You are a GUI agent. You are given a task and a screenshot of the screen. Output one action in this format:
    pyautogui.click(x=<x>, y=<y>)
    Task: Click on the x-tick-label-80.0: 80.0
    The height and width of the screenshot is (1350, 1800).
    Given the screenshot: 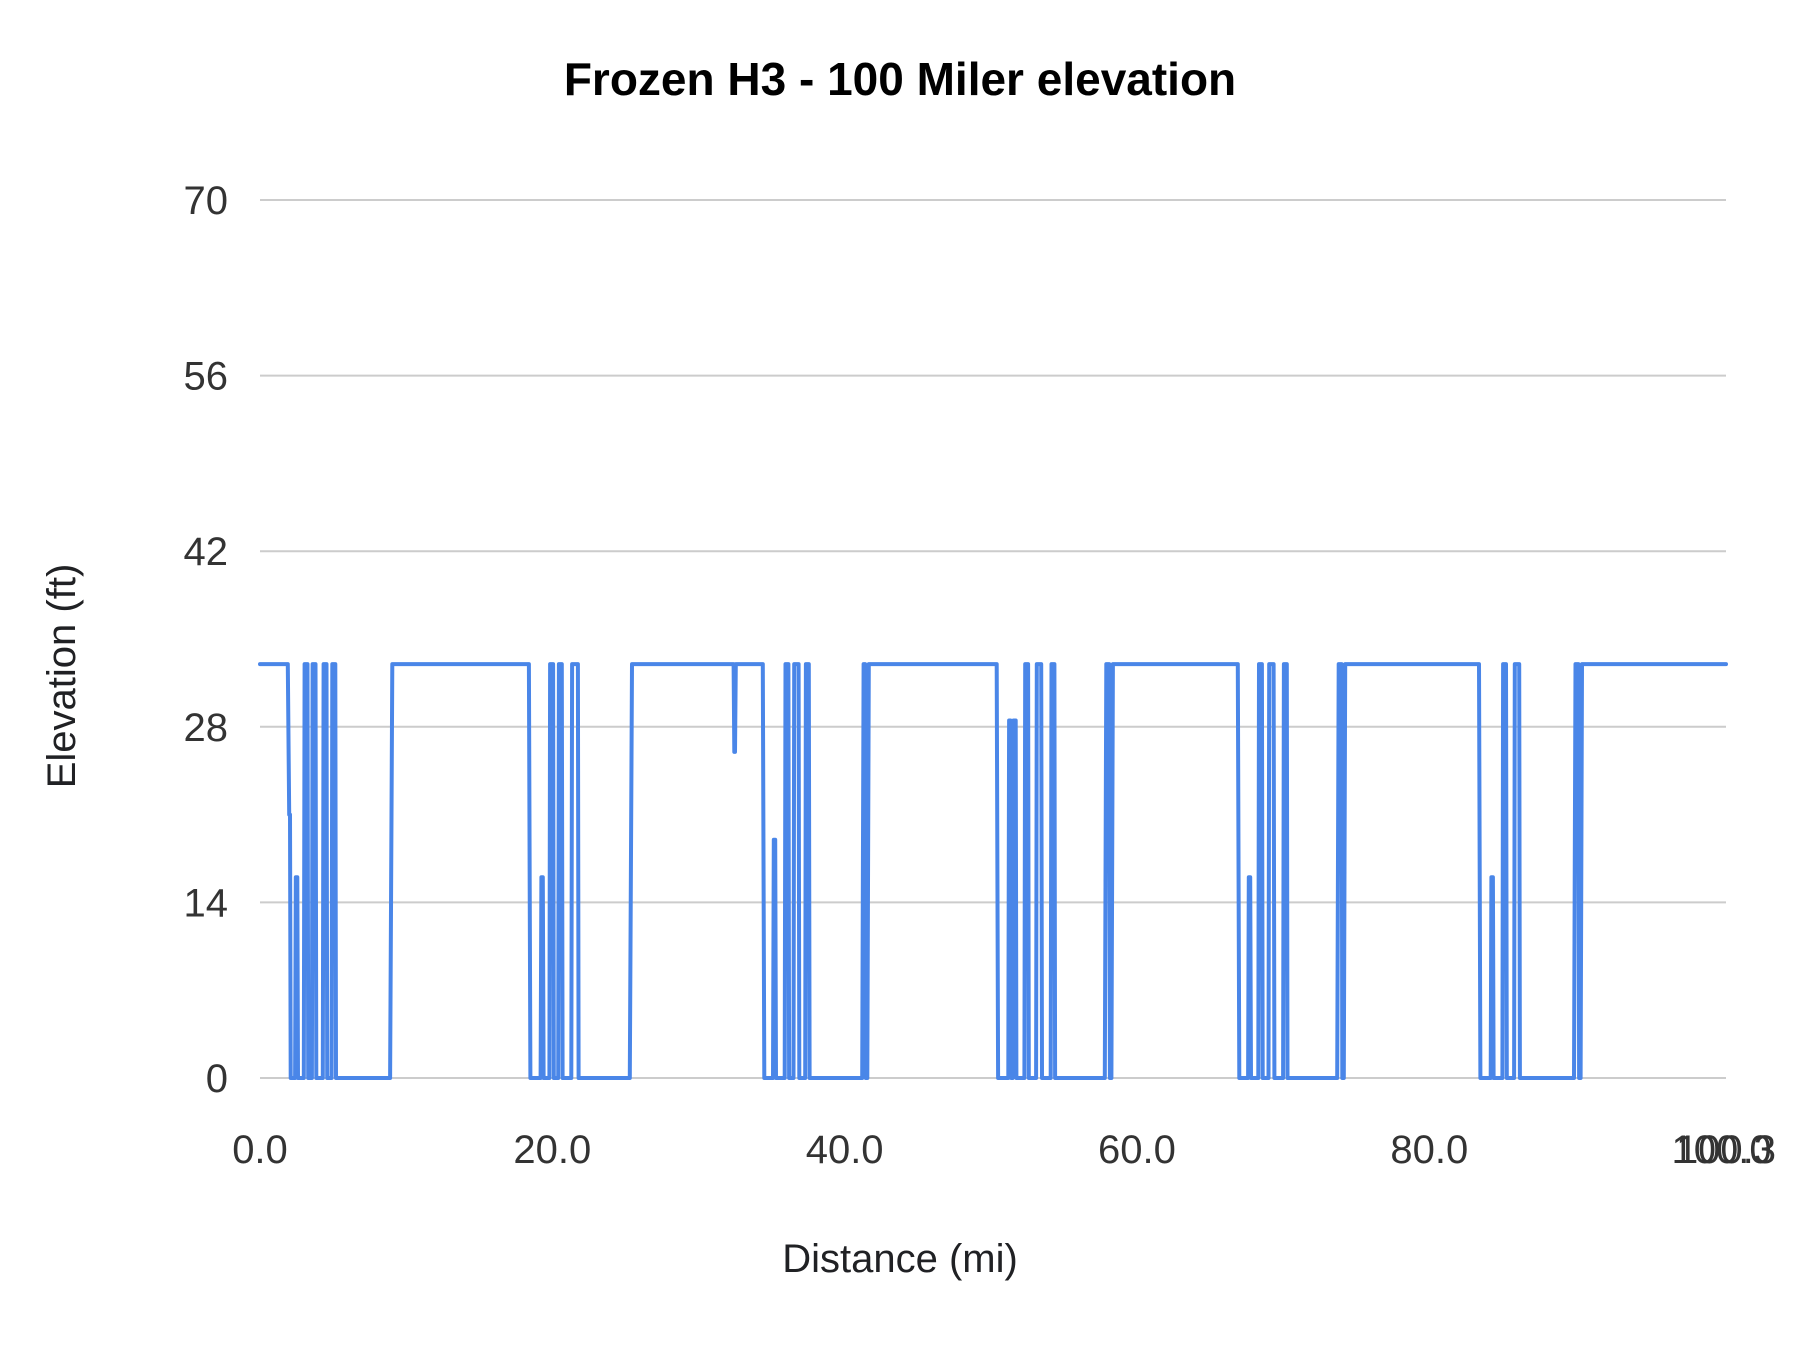 What is the action you would take?
    pyautogui.click(x=1429, y=1150)
    